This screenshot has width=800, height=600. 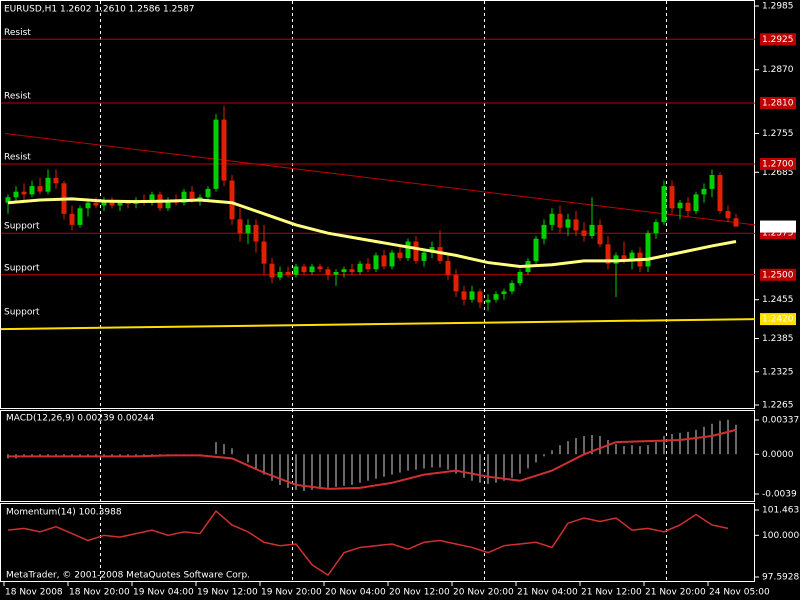 What do you see at coordinates (64, 513) in the screenshot?
I see `momentum-title: Momentum(14) 100.3988` at bounding box center [64, 513].